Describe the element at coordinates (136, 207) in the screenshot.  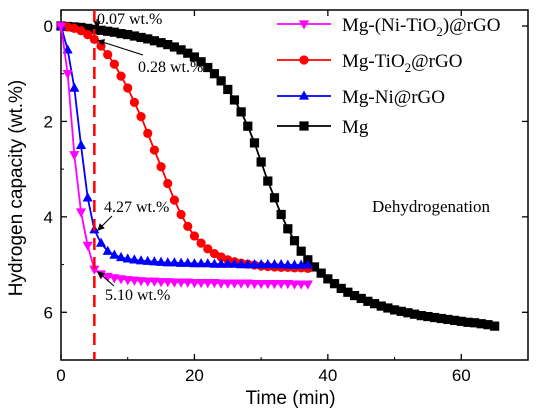
I see `annotation-label: 4.27 wt.%` at that location.